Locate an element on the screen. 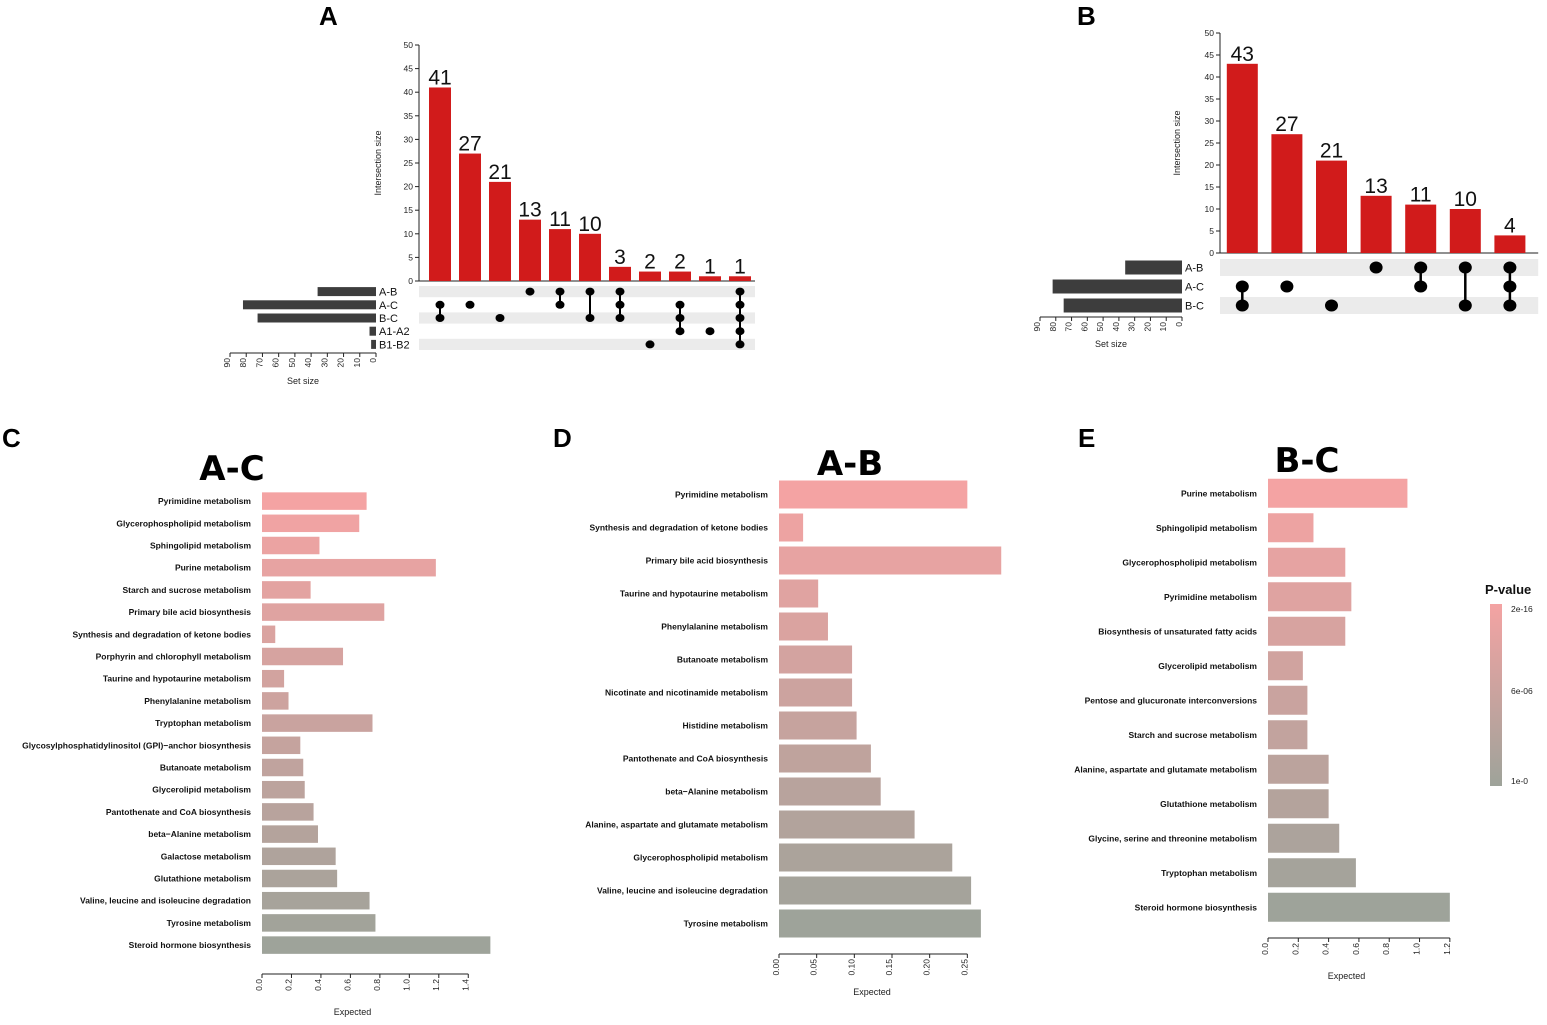  category-label: Primary bile acid biosynthesis is located at coordinates (707, 561).